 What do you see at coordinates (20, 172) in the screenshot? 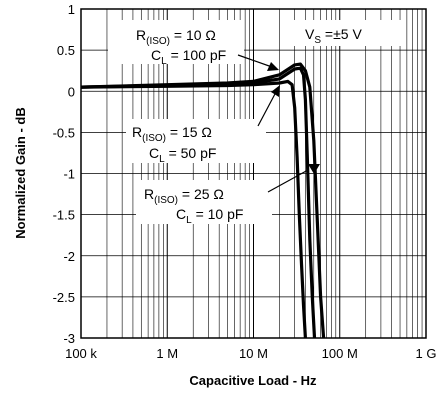
I see `y-axis-title: Normalized Gain - dB` at bounding box center [20, 172].